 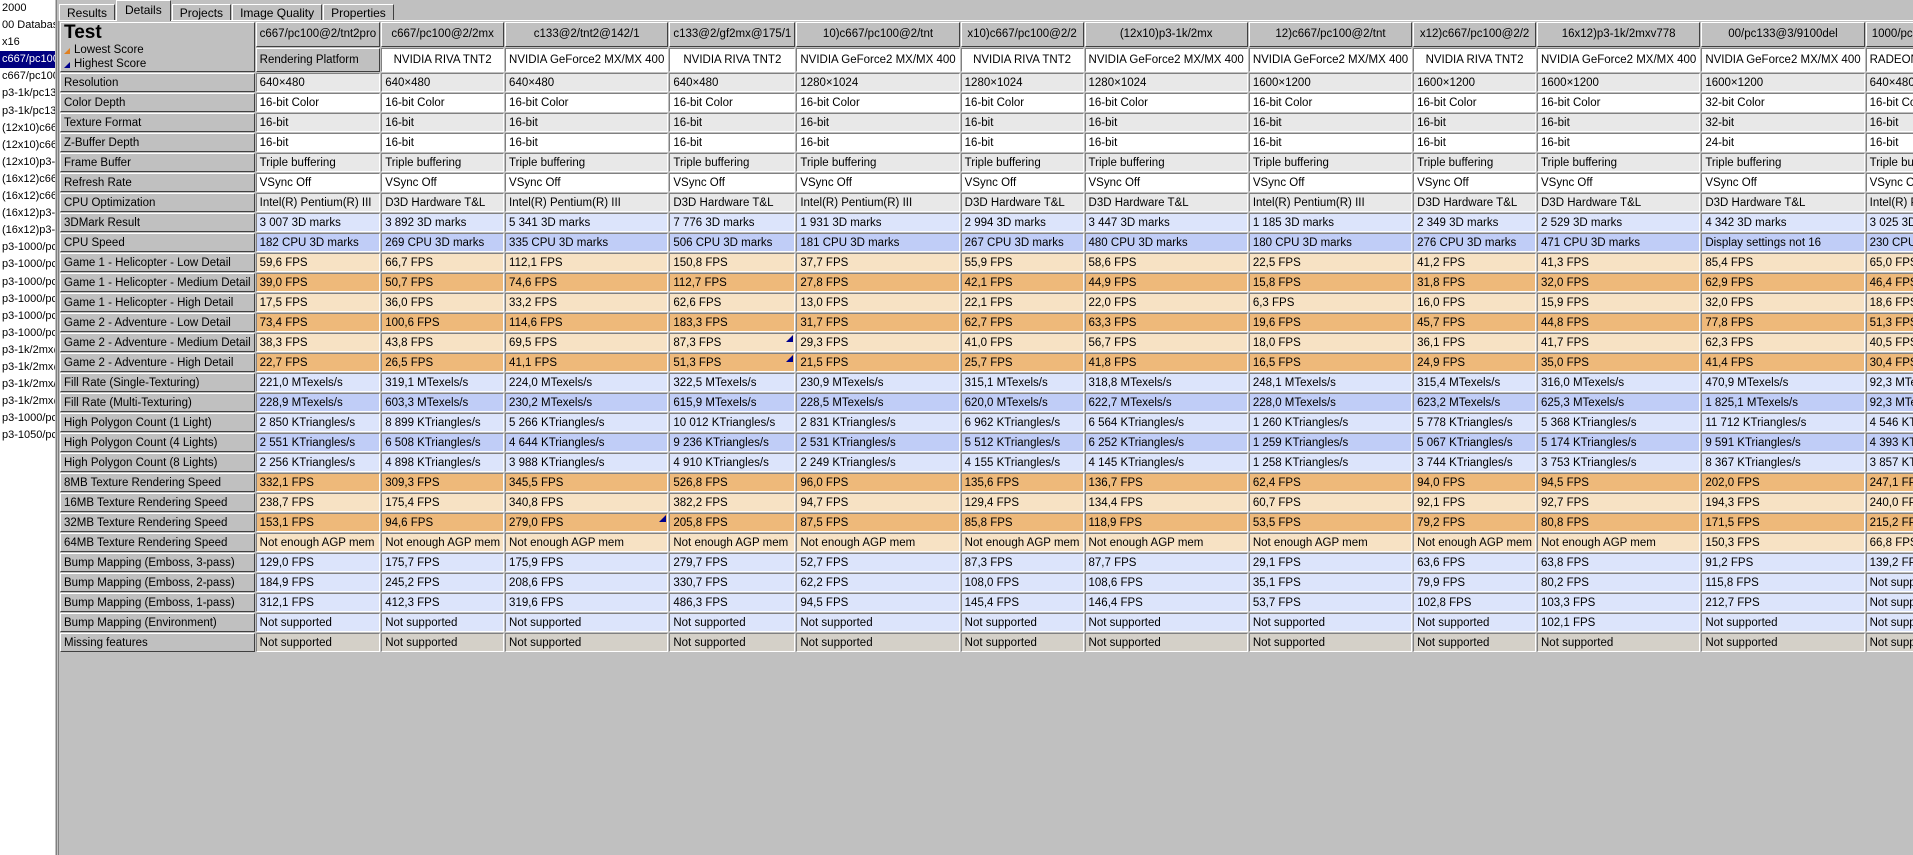 I want to click on data-cell: 45,7 FPS, so click(x=1474, y=322).